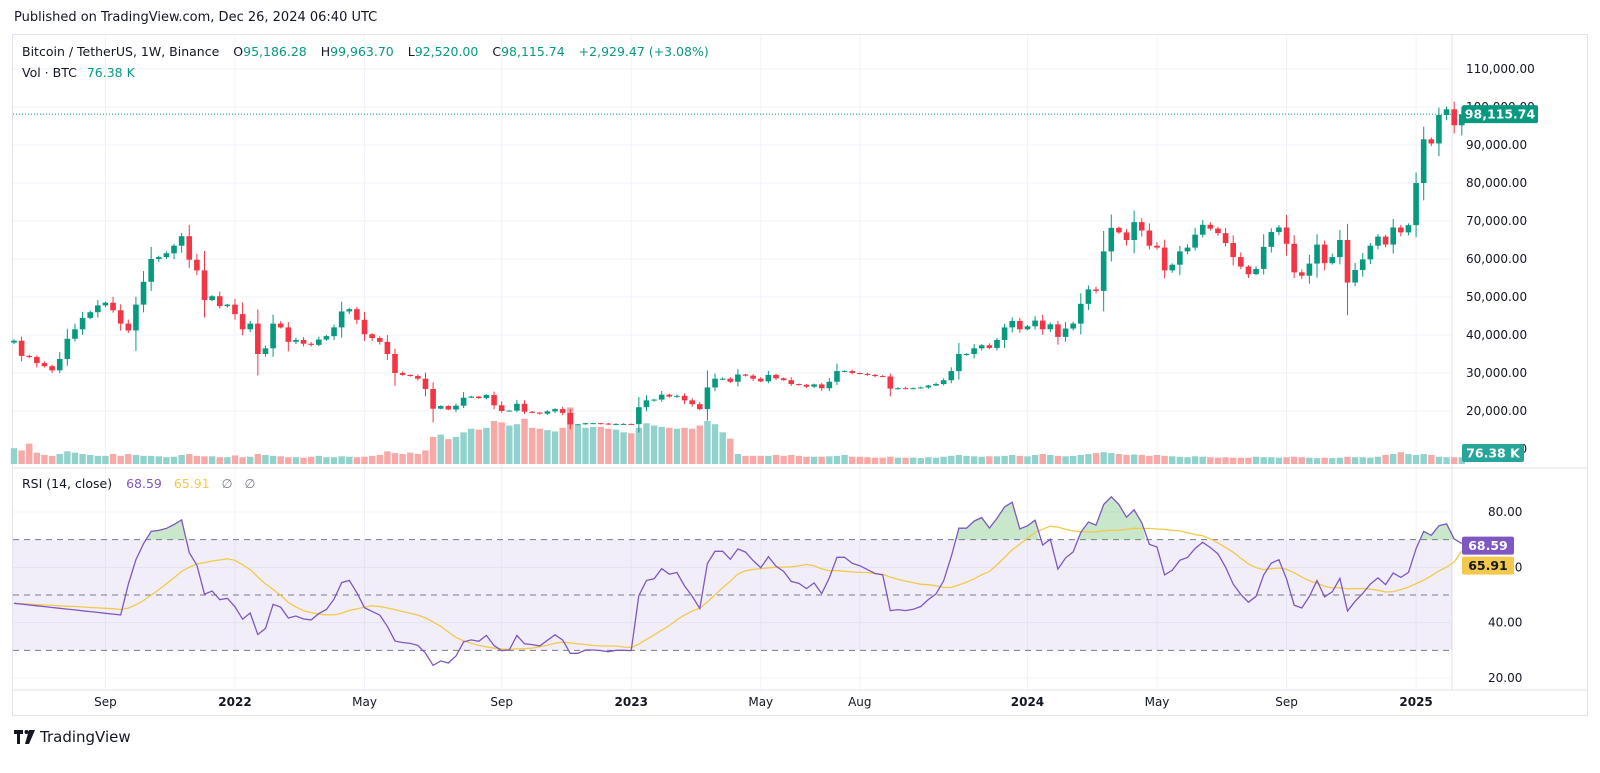  I want to click on time-tick-label: 2023, so click(631, 702).